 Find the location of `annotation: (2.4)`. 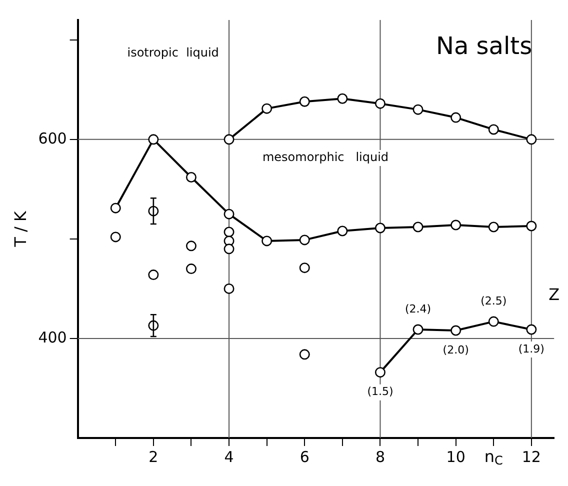

annotation: (2.4) is located at coordinates (418, 309).